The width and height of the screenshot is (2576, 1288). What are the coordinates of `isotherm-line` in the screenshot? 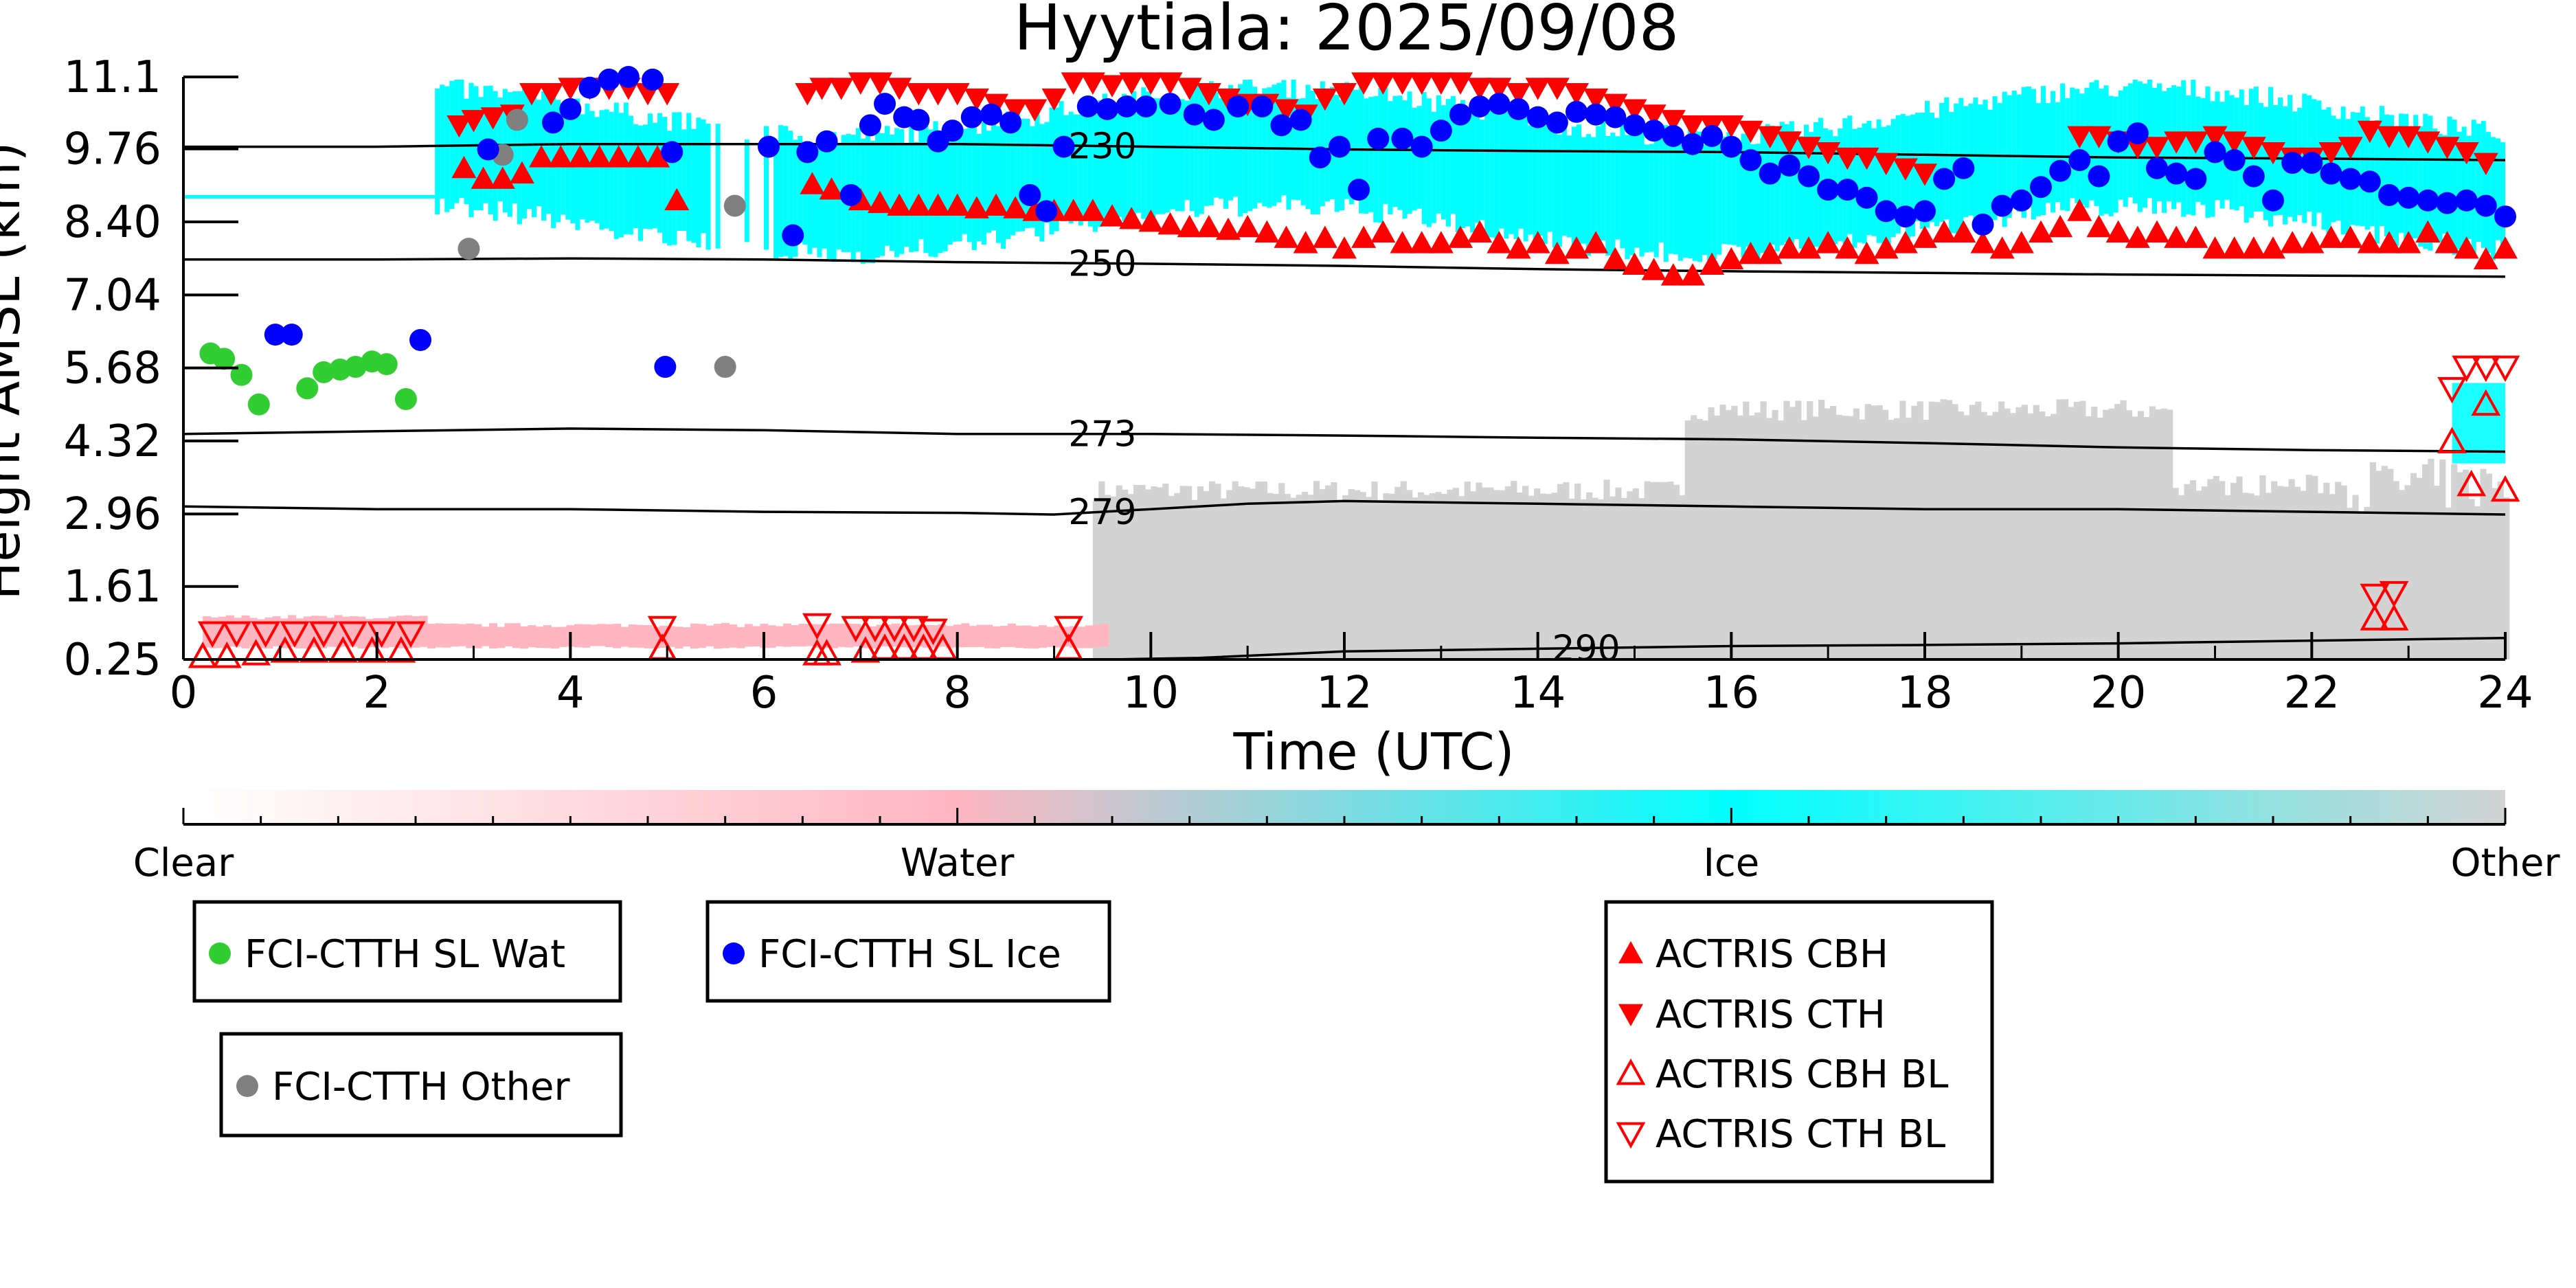 It's located at (1344, 267).